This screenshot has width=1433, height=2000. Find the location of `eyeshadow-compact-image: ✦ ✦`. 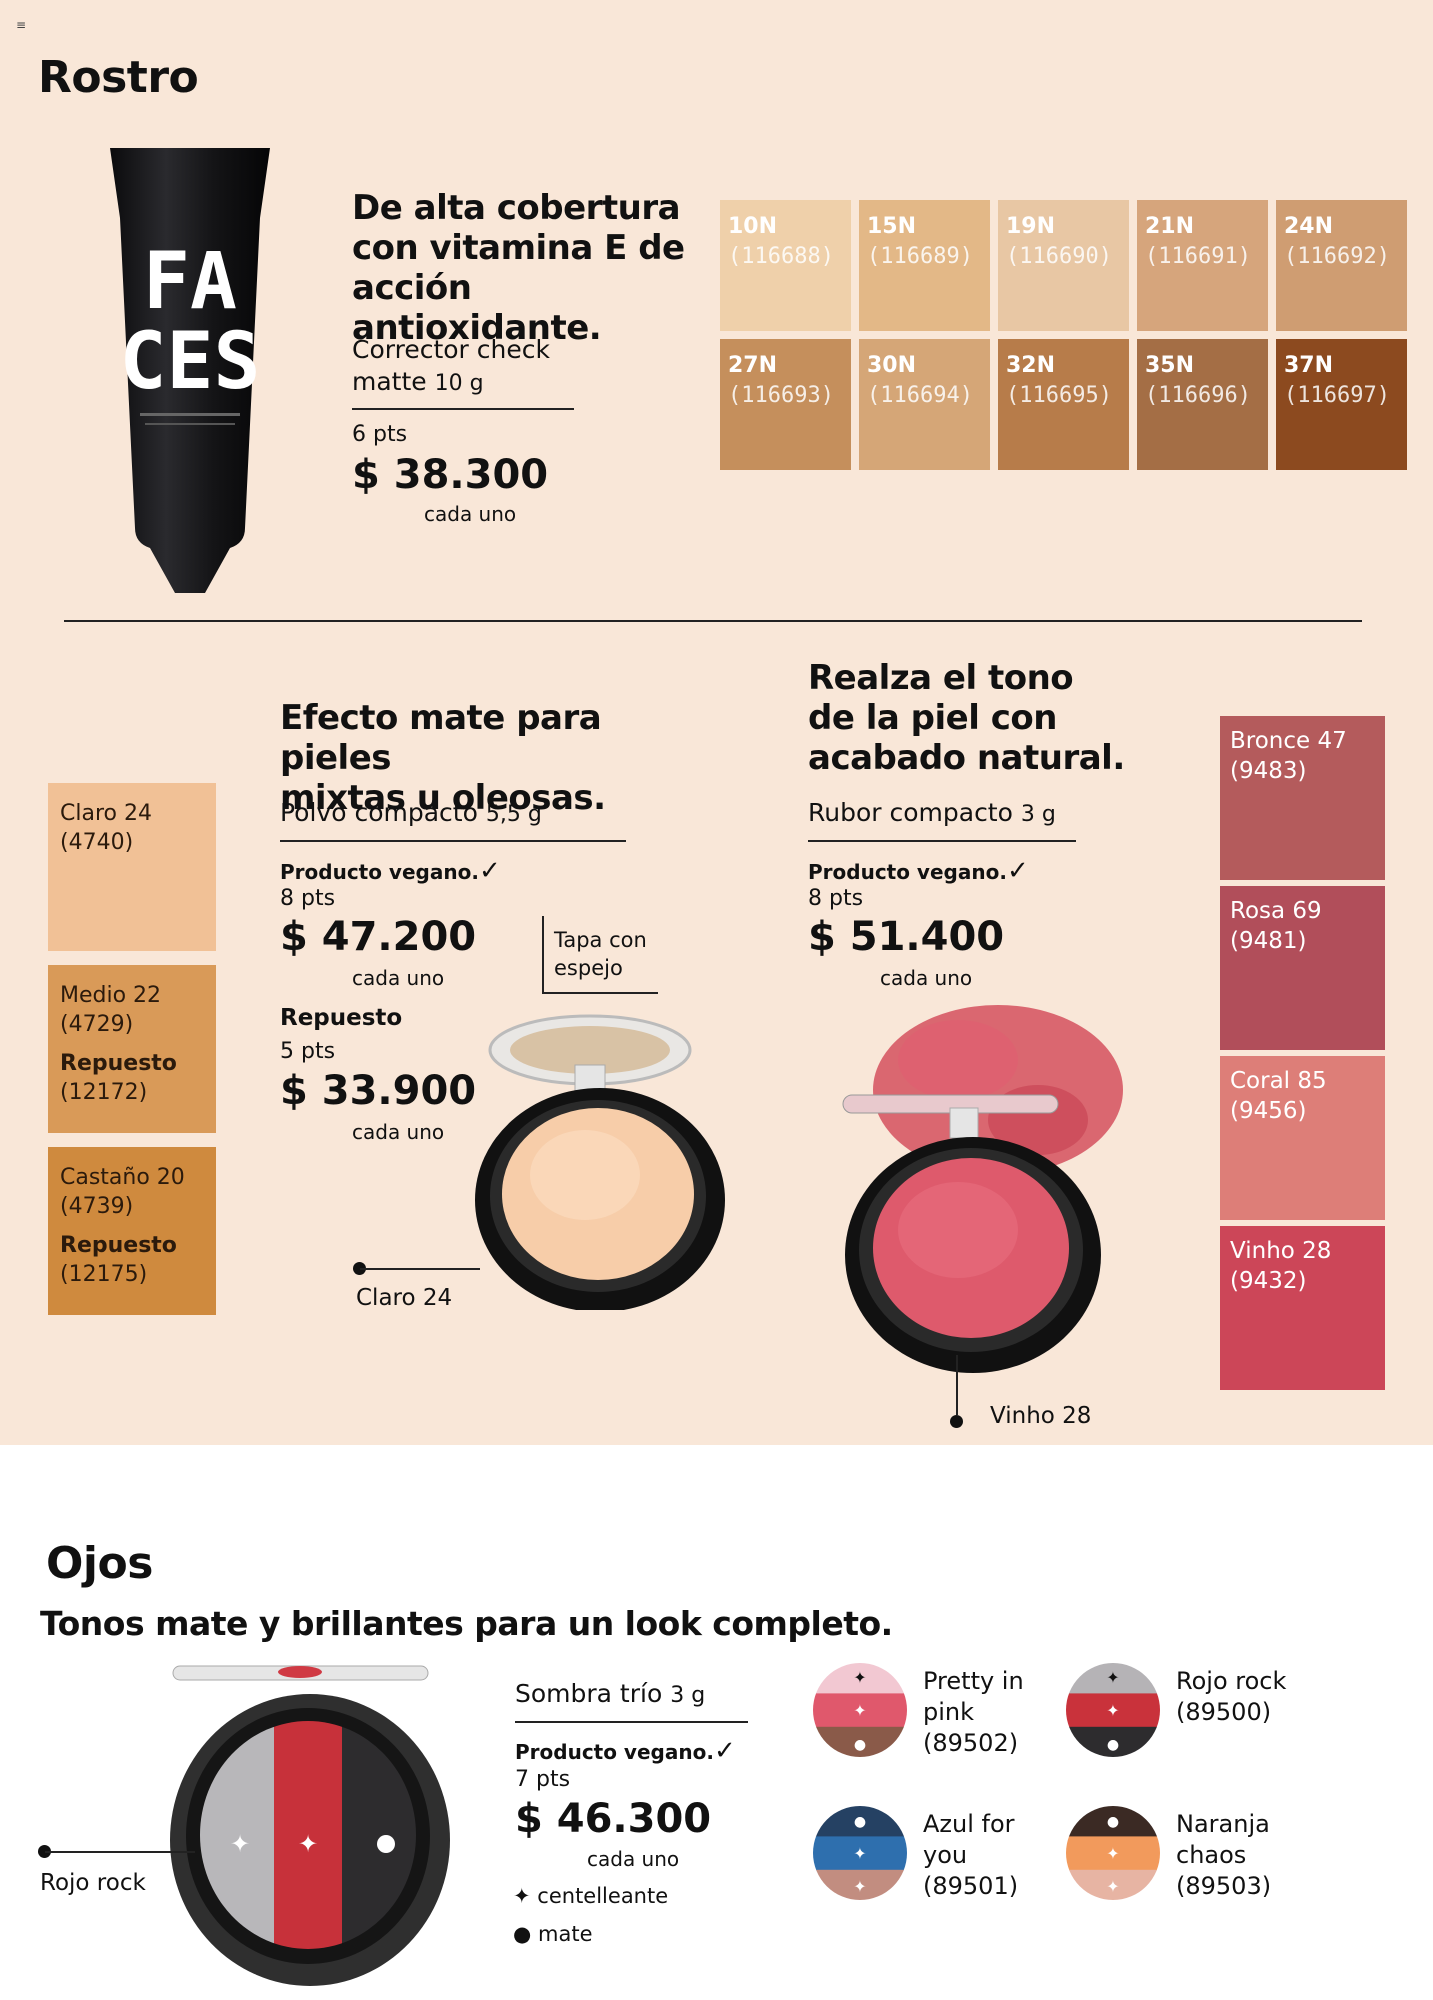

eyeshadow-compact-image: ✦ ✦ is located at coordinates (313, 1825).